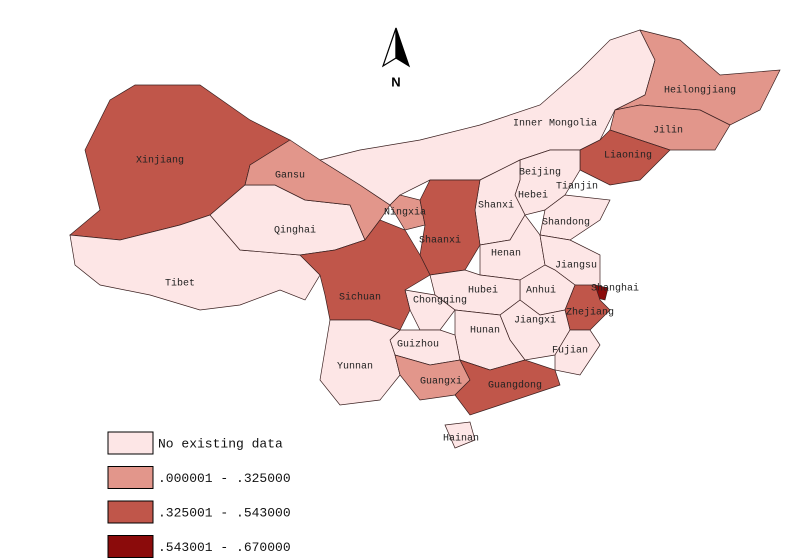 The image size is (787, 558). I want to click on region-label: Hainan, so click(461, 439).